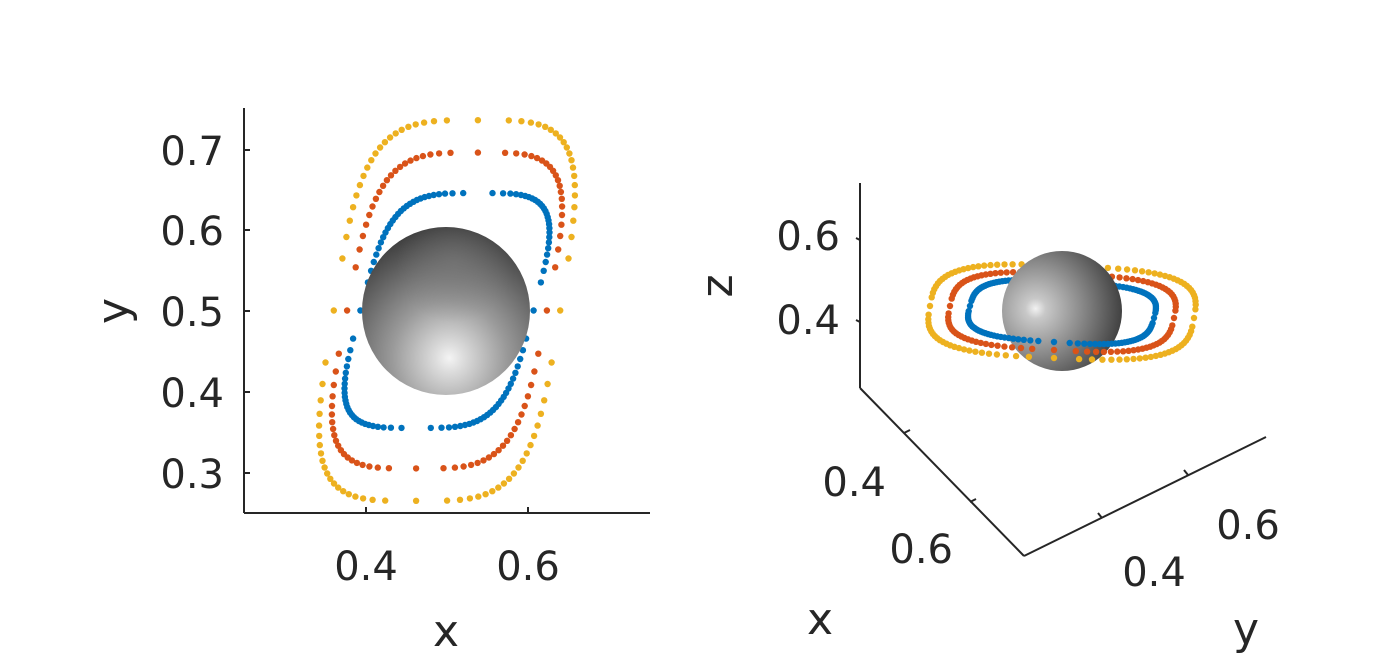 Image resolution: width=1397 pixels, height=666 pixels. Describe the element at coordinates (1154, 573) in the screenshot. I see `right-y-tick-label-0: 0.4` at that location.